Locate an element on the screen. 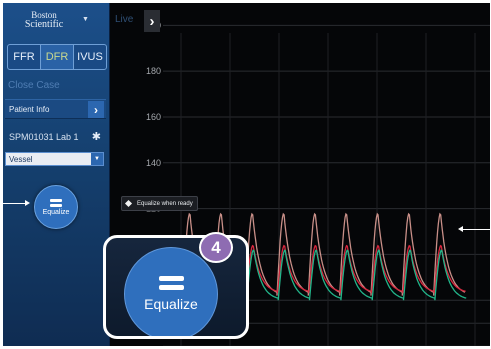 The width and height of the screenshot is (491, 349). y-tick-label: 140 is located at coordinates (153, 163).